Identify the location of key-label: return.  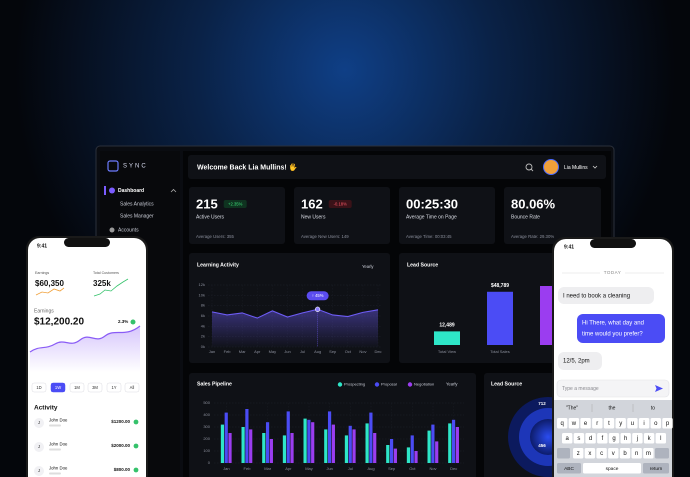
(656, 469).